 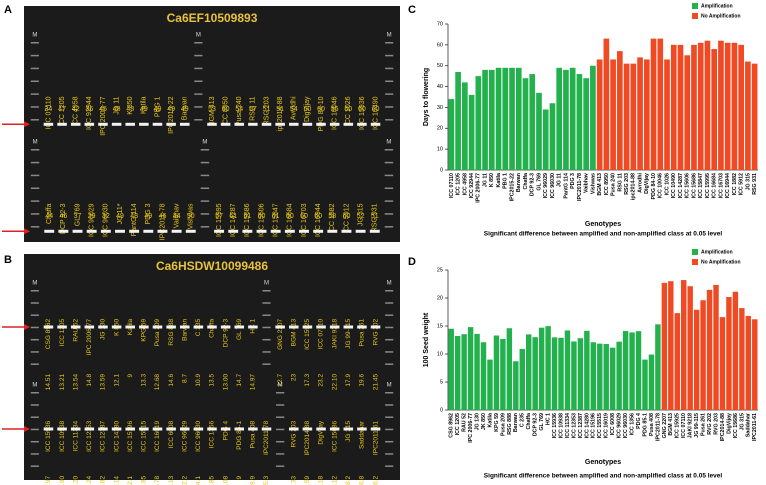 I want to click on x-tick-label: RSG 888, so click(x=510, y=424).